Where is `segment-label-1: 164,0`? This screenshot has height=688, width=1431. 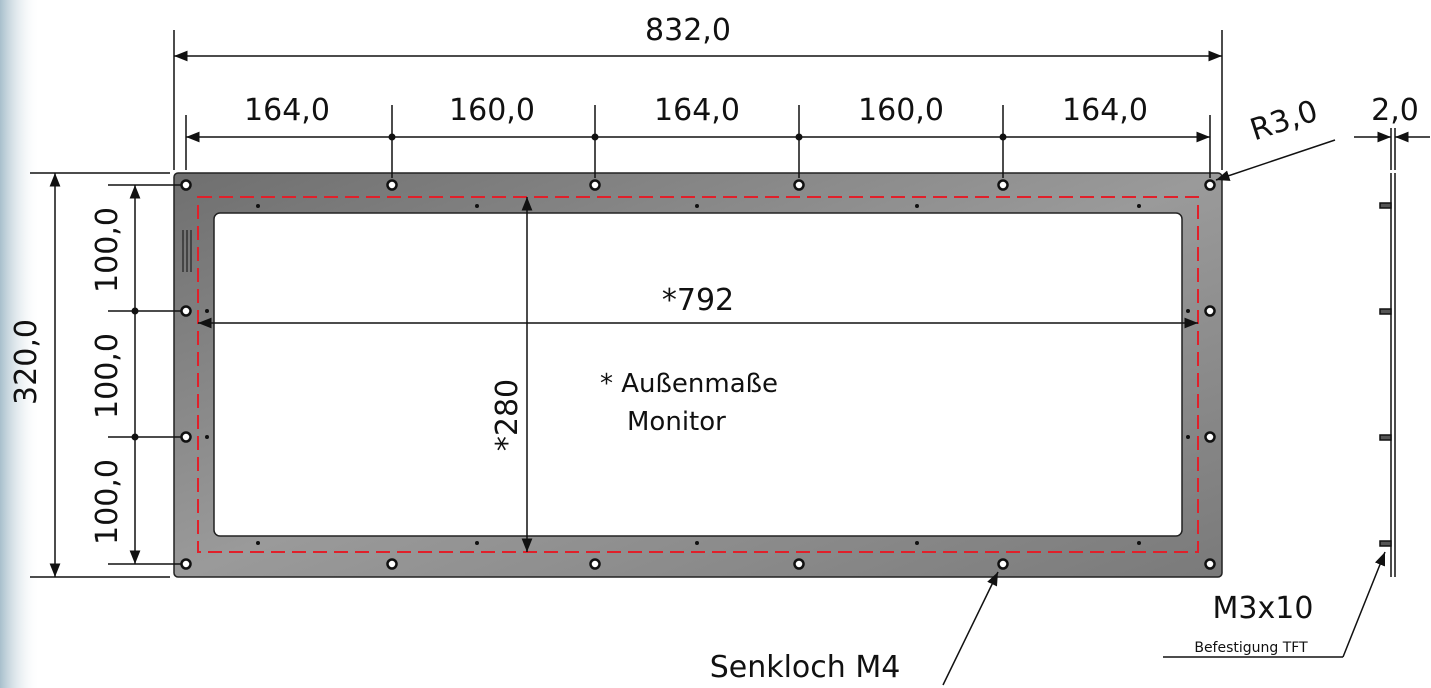
segment-label-1: 164,0 is located at coordinates (287, 110).